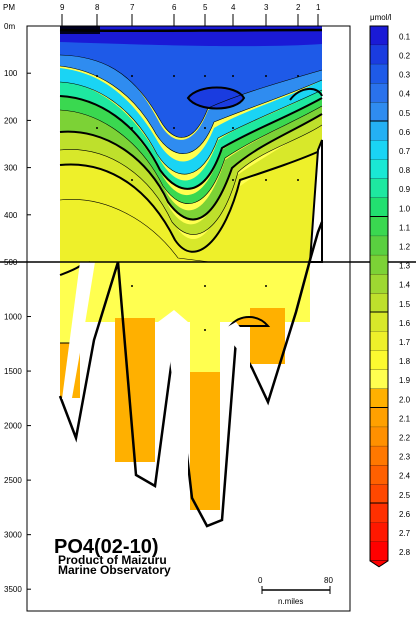  I want to click on colorbar-label: 0.5, so click(405, 113).